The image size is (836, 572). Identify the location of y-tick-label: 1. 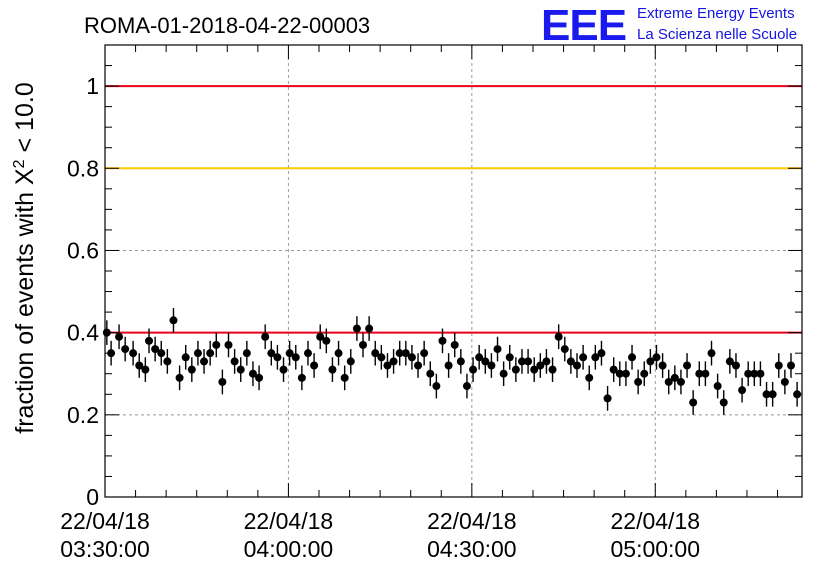
(92, 86).